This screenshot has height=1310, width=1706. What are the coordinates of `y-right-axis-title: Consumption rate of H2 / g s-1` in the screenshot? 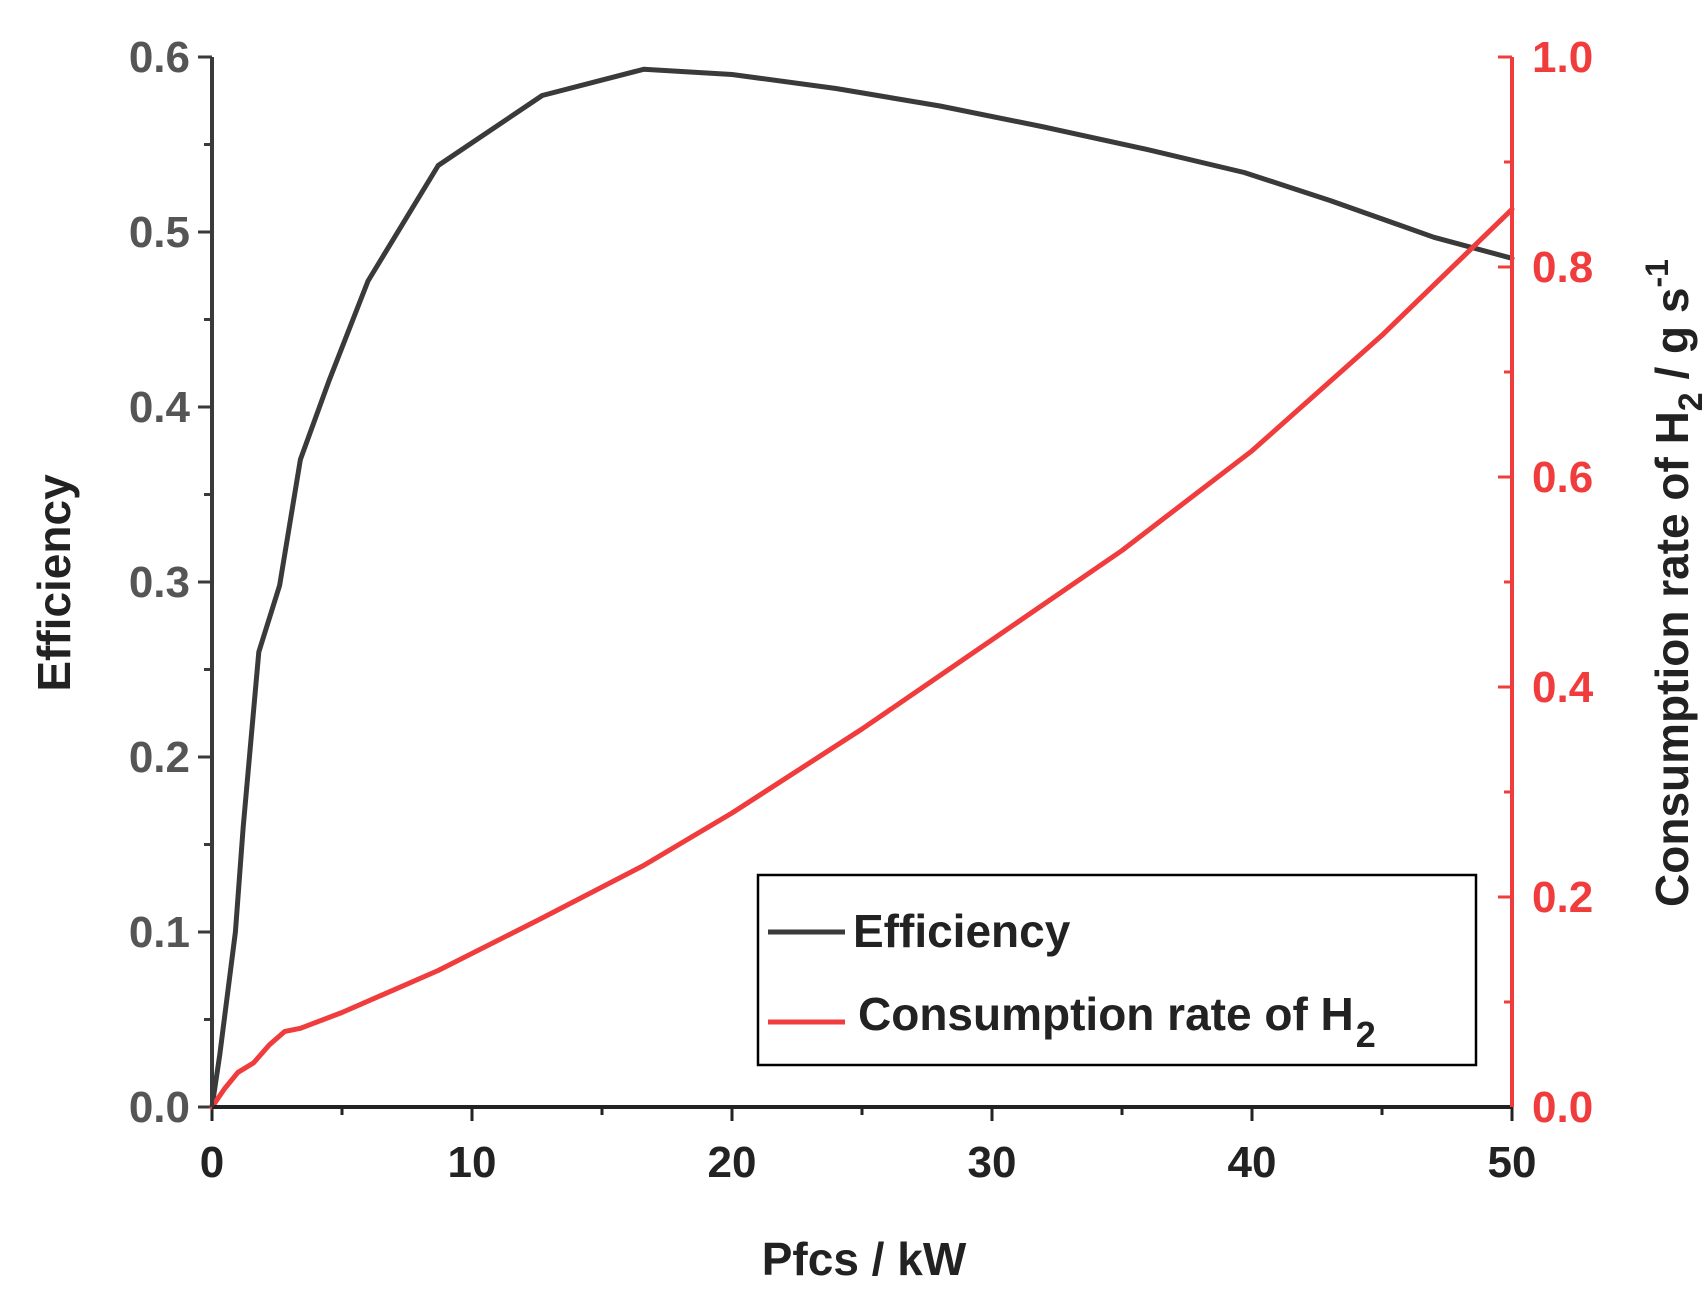 It's located at (1672, 583).